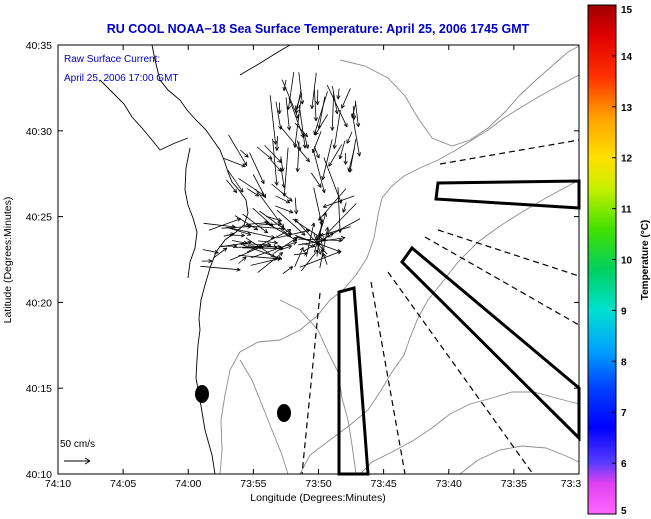 The height and width of the screenshot is (519, 651). I want to click on annotation-line-2: April 25, 2006 17:00 GMT, so click(121, 78).